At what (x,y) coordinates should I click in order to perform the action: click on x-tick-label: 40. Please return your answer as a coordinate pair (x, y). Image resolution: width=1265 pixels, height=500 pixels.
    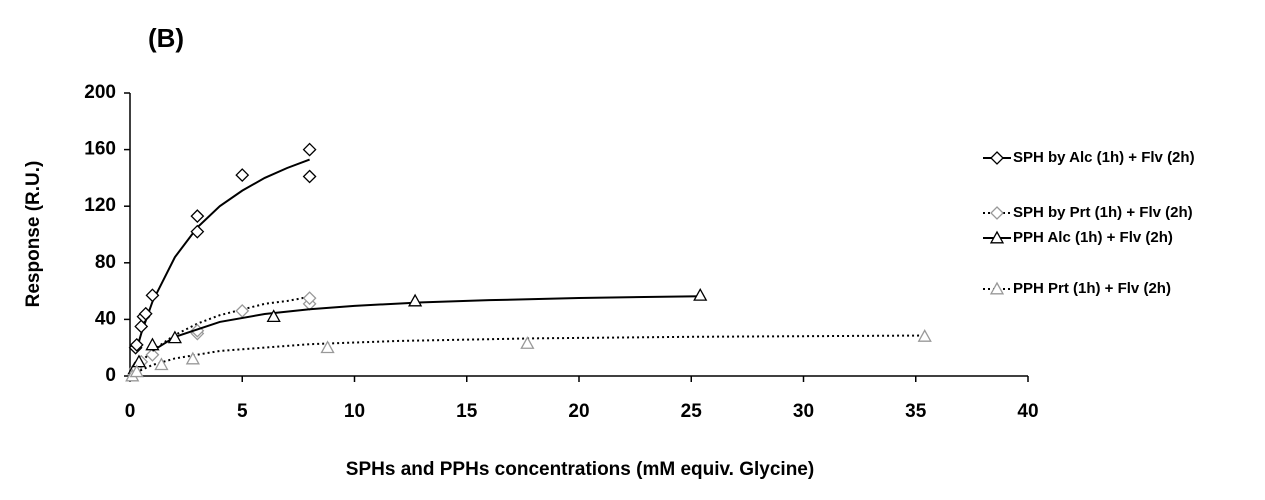
    Looking at the image, I should click on (1027, 411).